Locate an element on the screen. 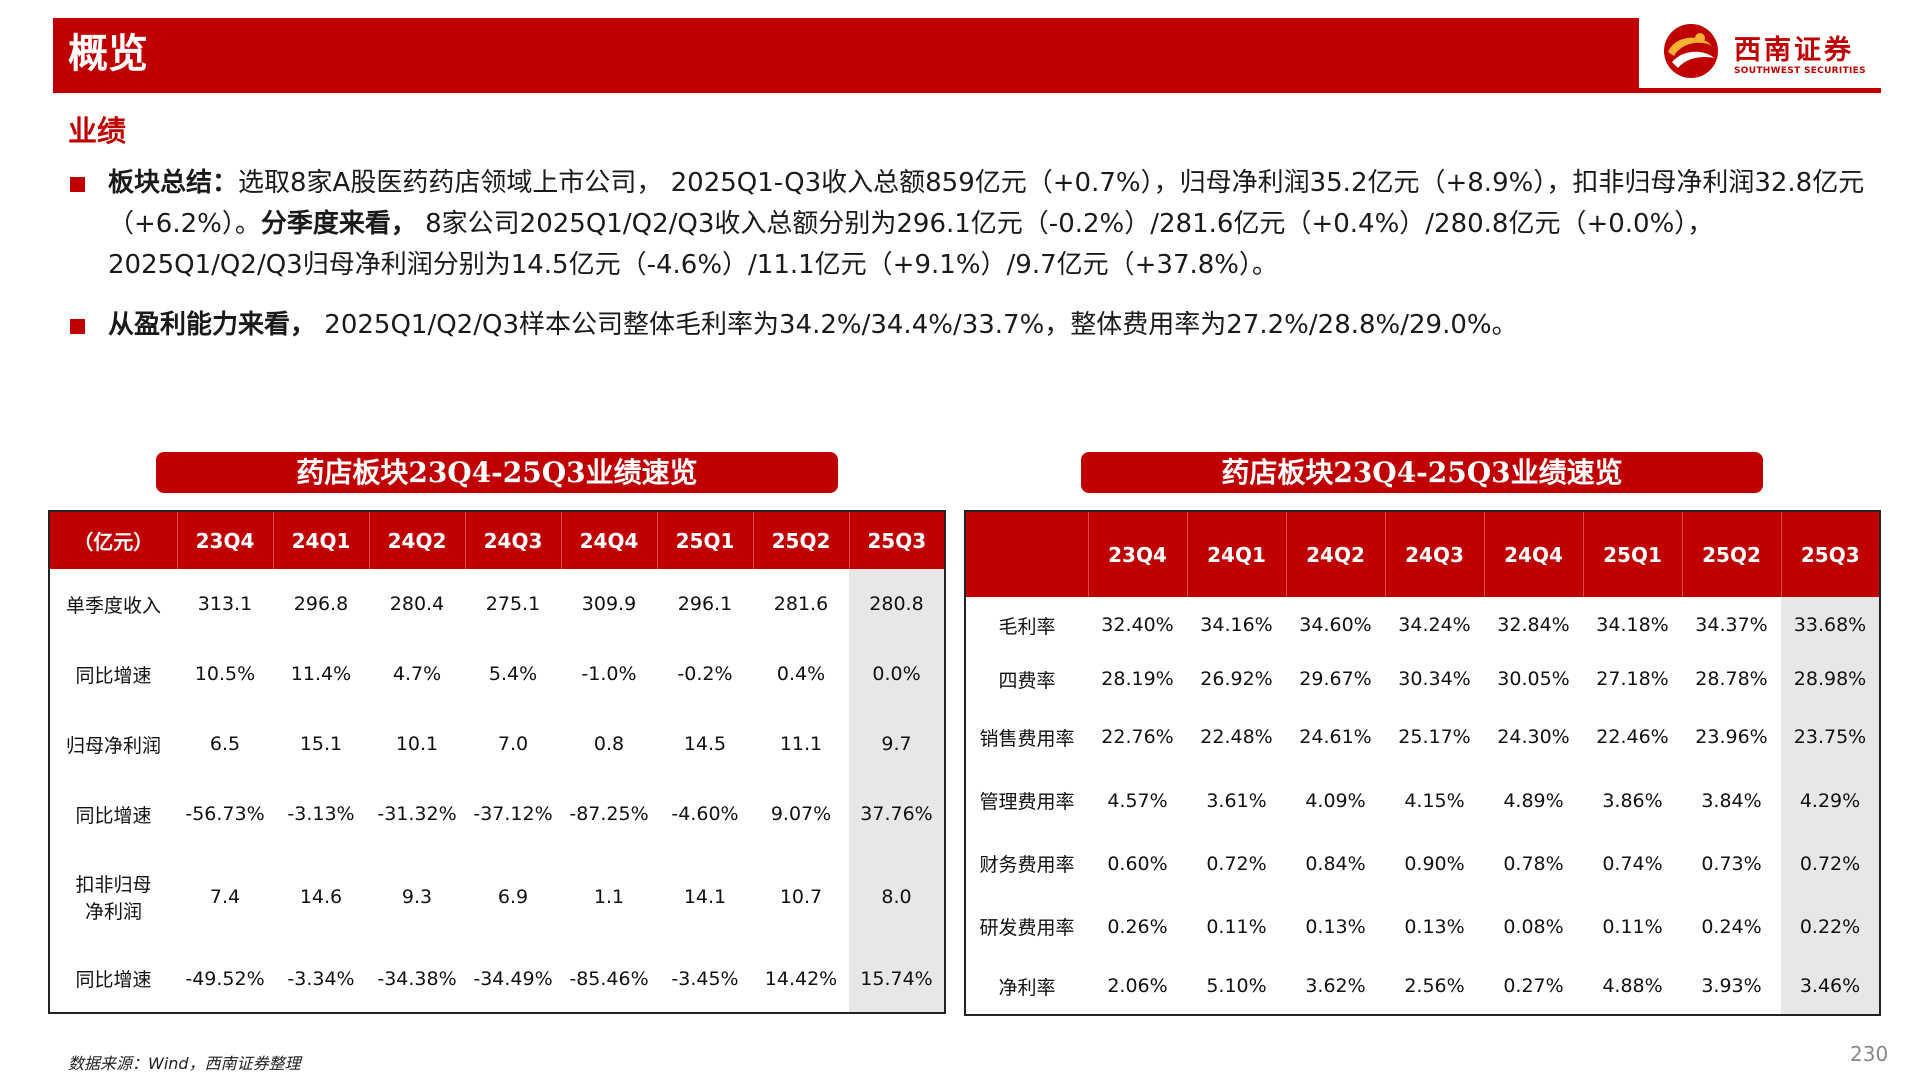  row-label-line: 扣非归母 is located at coordinates (113, 885).